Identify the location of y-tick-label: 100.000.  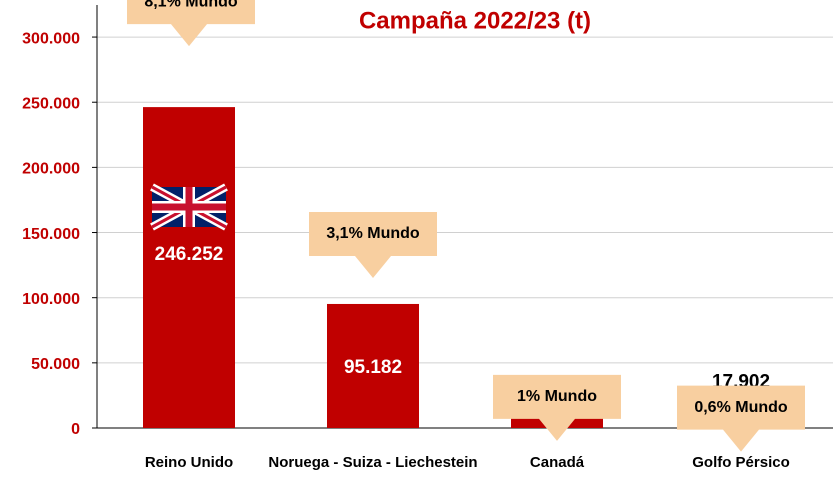
(51, 299).